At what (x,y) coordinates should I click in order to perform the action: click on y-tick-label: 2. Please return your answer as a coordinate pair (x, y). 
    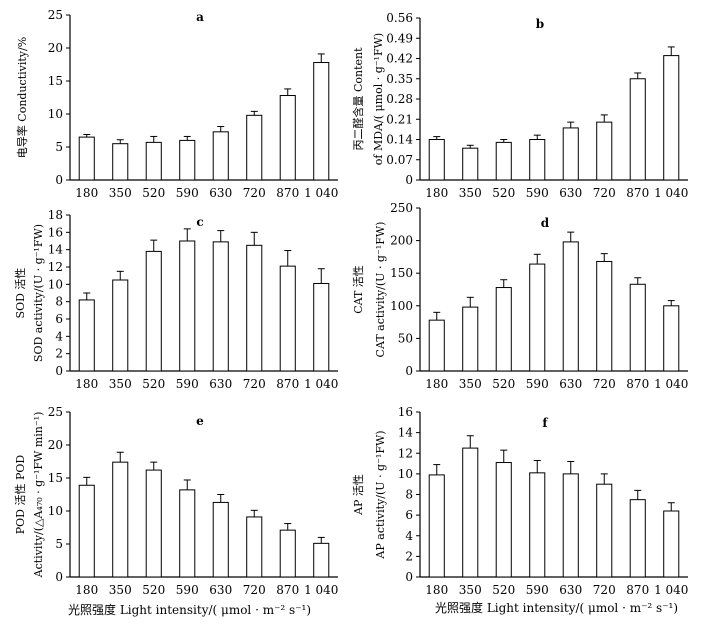
    Looking at the image, I should click on (409, 556).